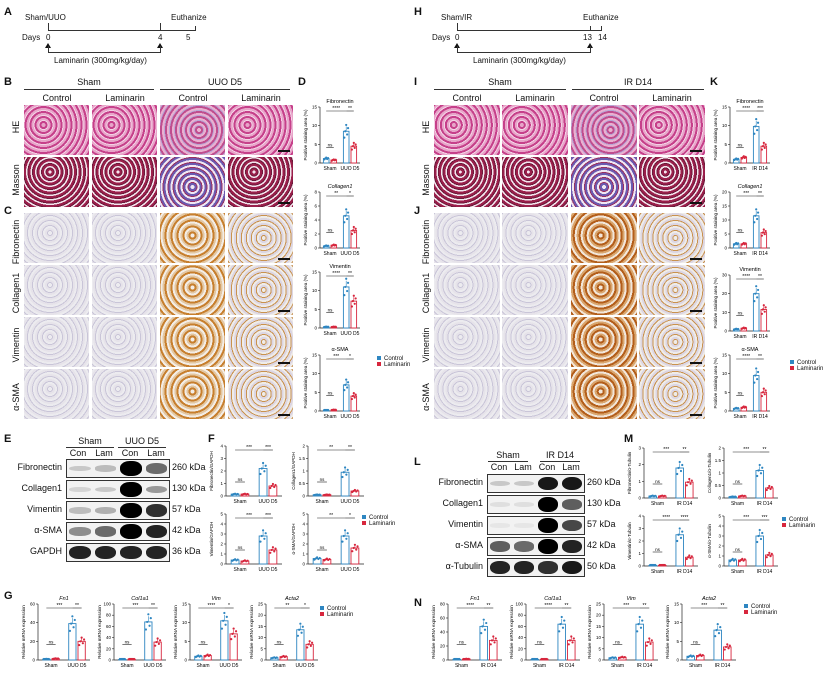 This screenshot has width=824, height=673. I want to click on panel-label-b: B, so click(8, 82).